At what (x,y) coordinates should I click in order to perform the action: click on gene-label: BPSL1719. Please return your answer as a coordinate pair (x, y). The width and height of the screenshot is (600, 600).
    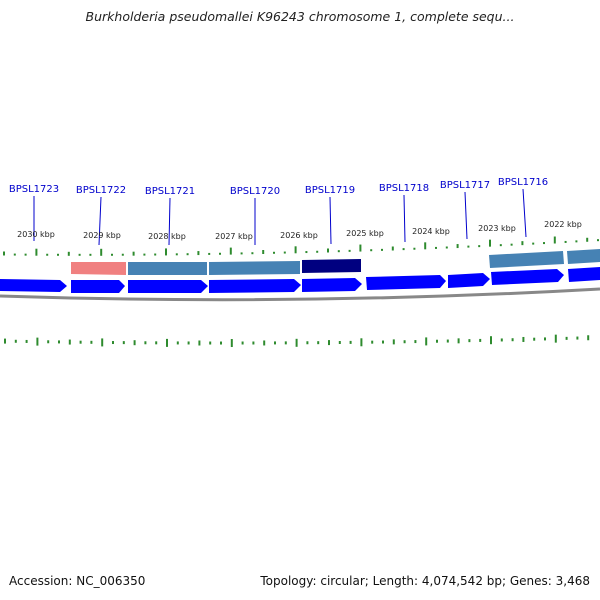
    Looking at the image, I should click on (330, 190).